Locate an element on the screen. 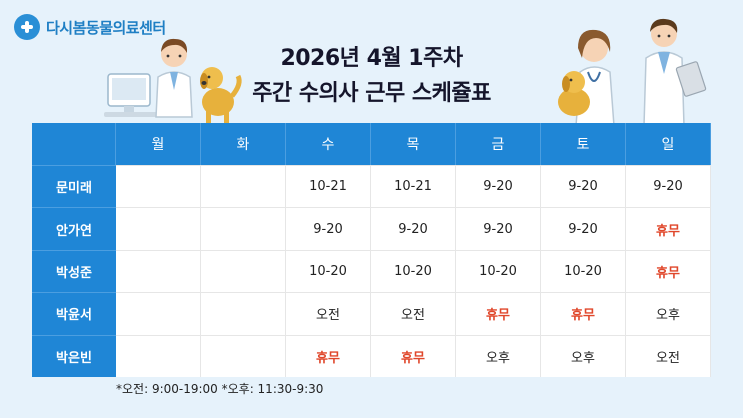 The height and width of the screenshot is (418, 743). brand-name: 다시봄동물의료센터 is located at coordinates (106, 27).